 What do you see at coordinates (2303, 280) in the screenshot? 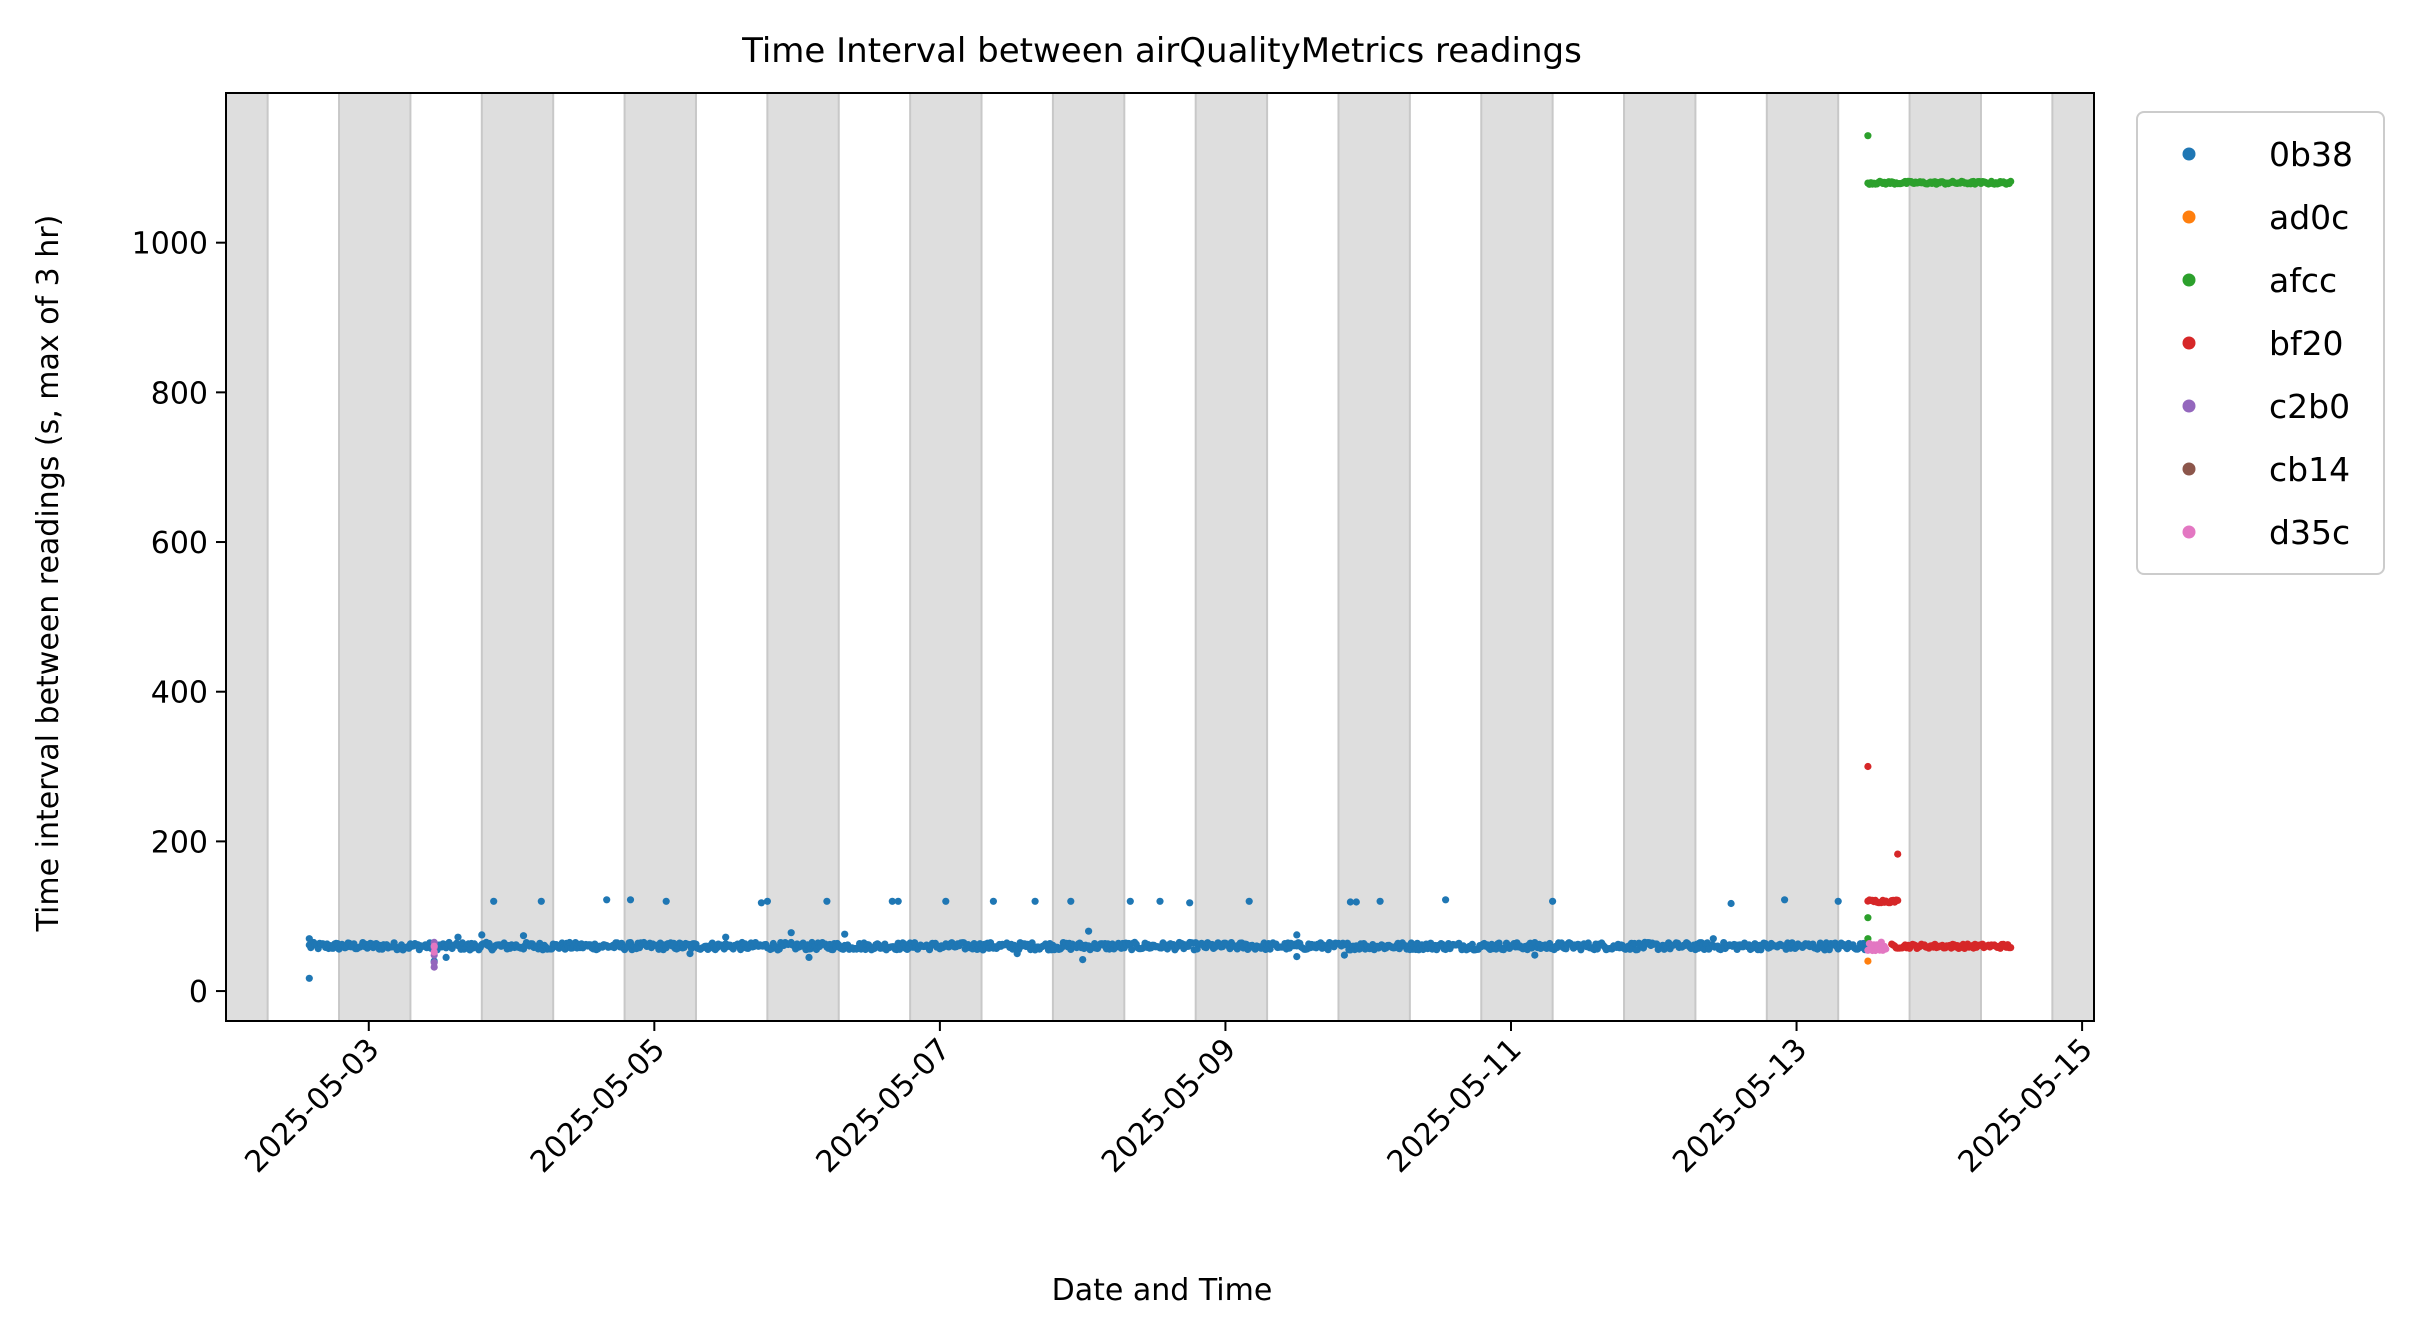
I see `legend-label: afcc` at bounding box center [2303, 280].